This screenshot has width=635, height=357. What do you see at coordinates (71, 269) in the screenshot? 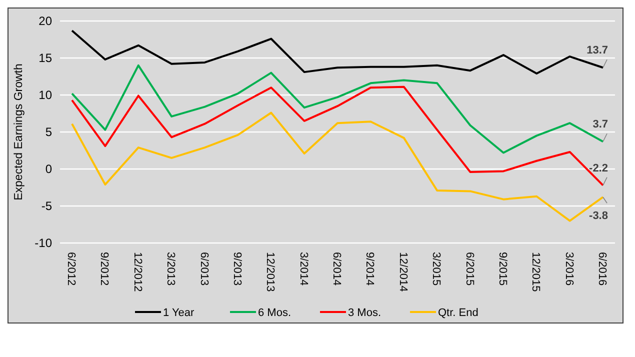
I see `x-tick-label: 6/2012` at bounding box center [71, 269].